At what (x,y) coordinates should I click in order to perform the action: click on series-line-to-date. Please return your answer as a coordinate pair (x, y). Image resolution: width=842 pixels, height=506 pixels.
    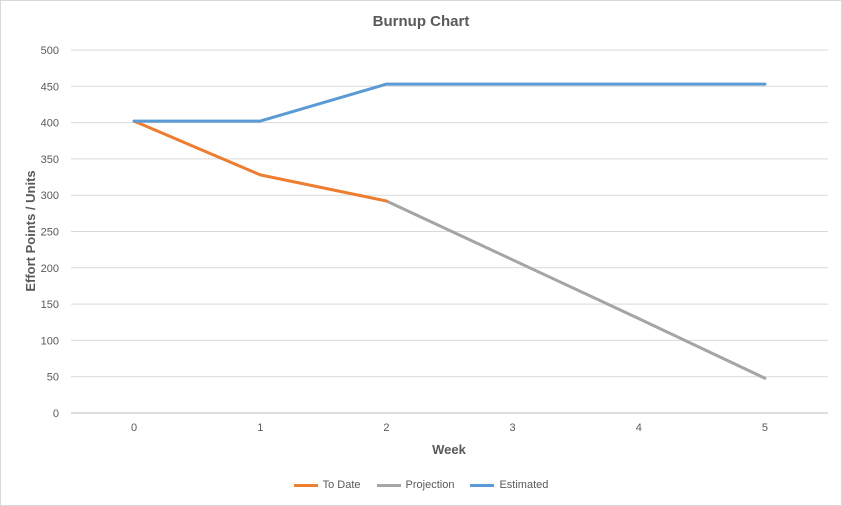
    Looking at the image, I should click on (260, 161).